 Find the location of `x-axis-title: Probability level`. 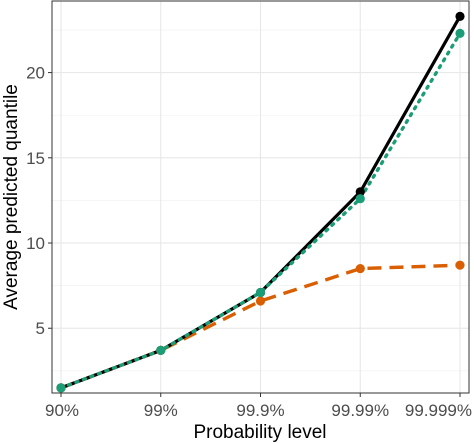

x-axis-title: Probability level is located at coordinates (259, 432).